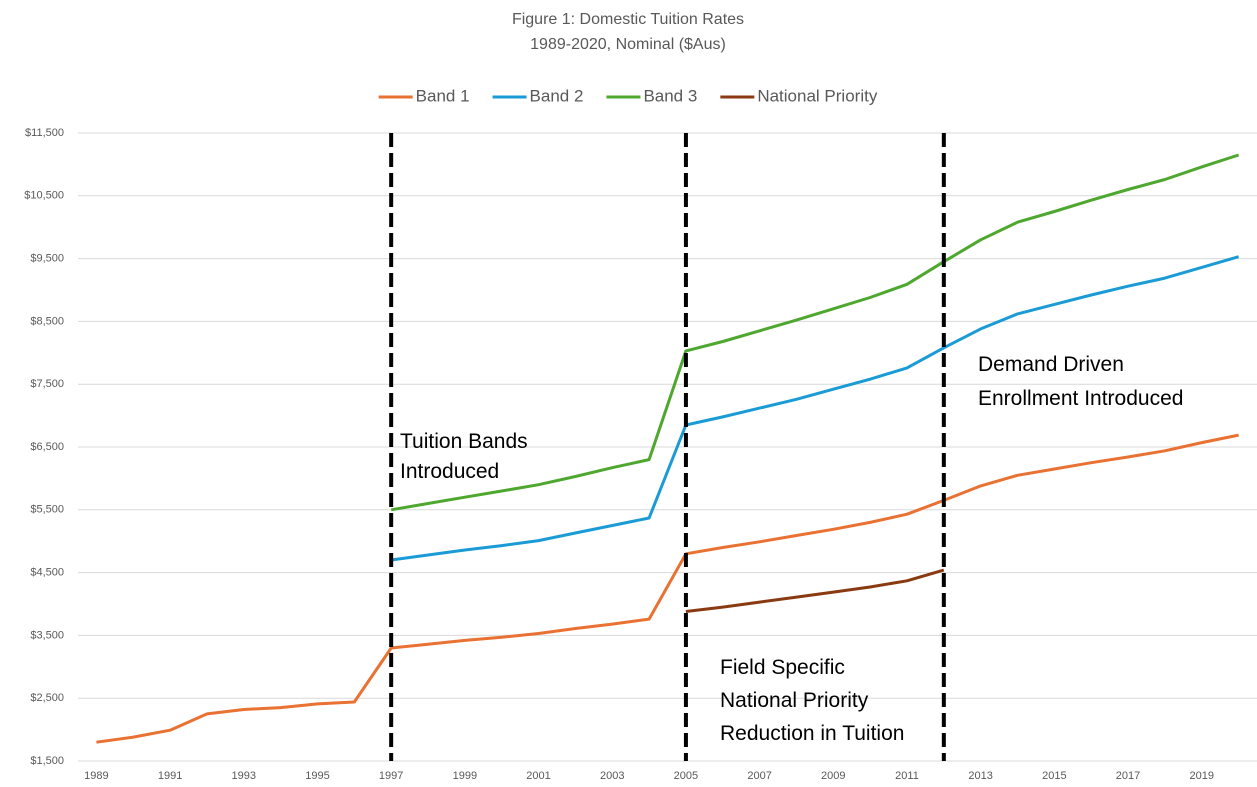 The height and width of the screenshot is (787, 1257). Describe the element at coordinates (391, 776) in the screenshot. I see `x-tick-label: 1997` at that location.